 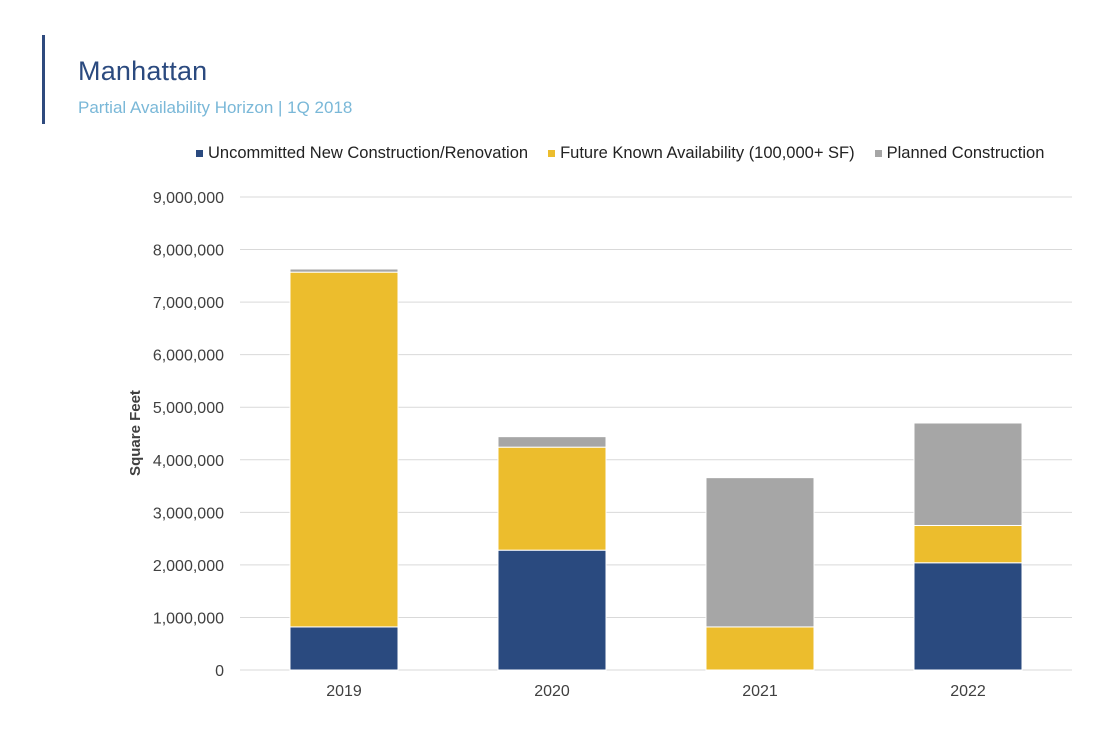 I want to click on bar-planned-2019, so click(x=344, y=270).